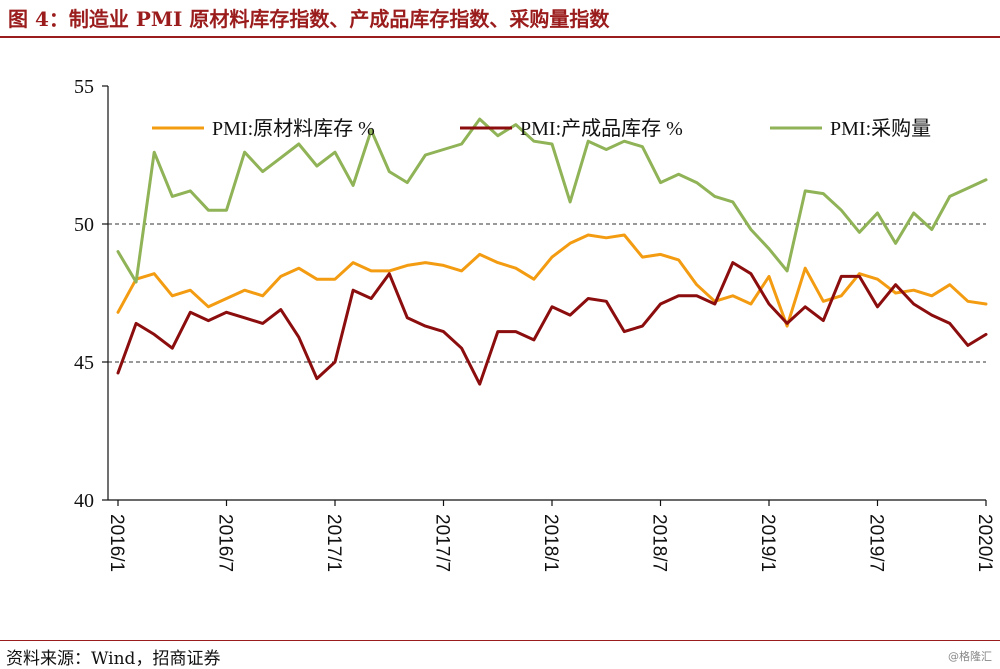 The width and height of the screenshot is (1000, 669). Describe the element at coordinates (767, 543) in the screenshot. I see `x-tick-label: 2019/1` at that location.